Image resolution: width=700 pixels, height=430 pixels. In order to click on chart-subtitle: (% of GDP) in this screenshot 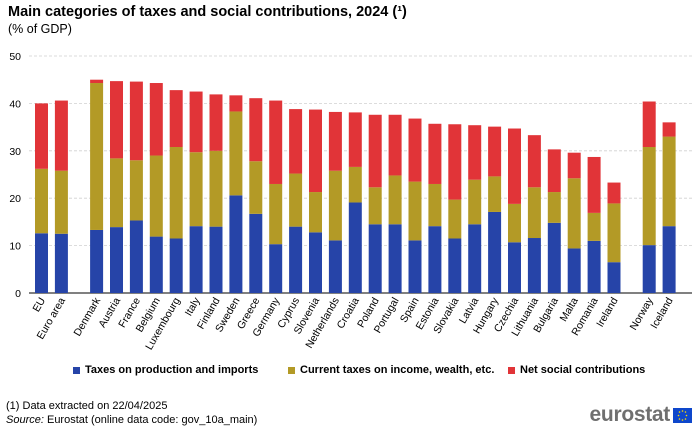, I will do `click(40, 29)`.